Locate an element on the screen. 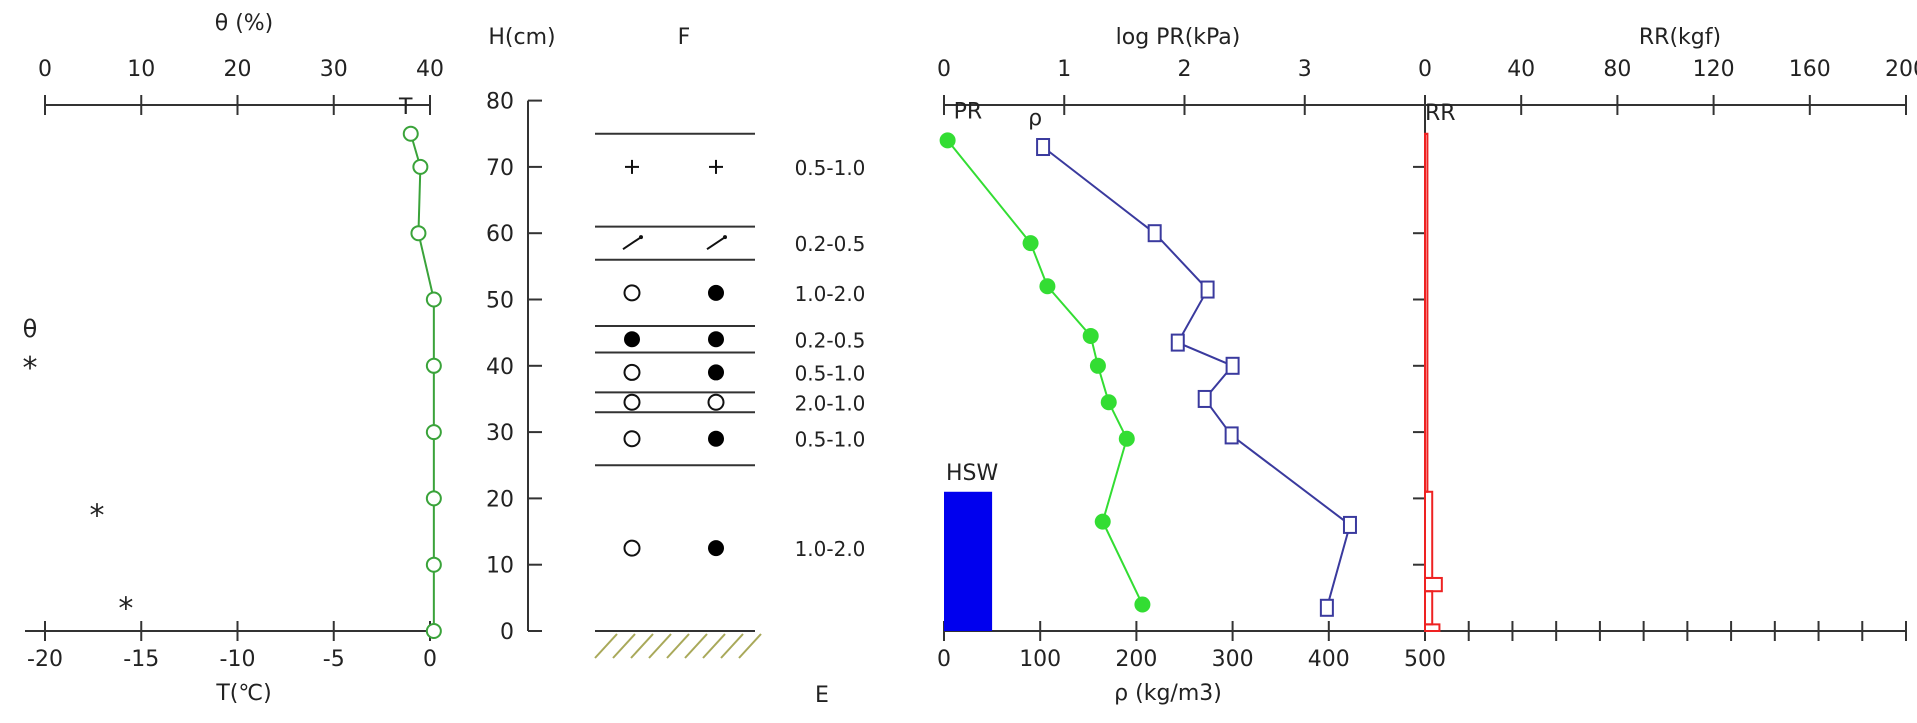 The height and width of the screenshot is (723, 1917). bottom-axis-tick-label: 0 is located at coordinates (944, 659).